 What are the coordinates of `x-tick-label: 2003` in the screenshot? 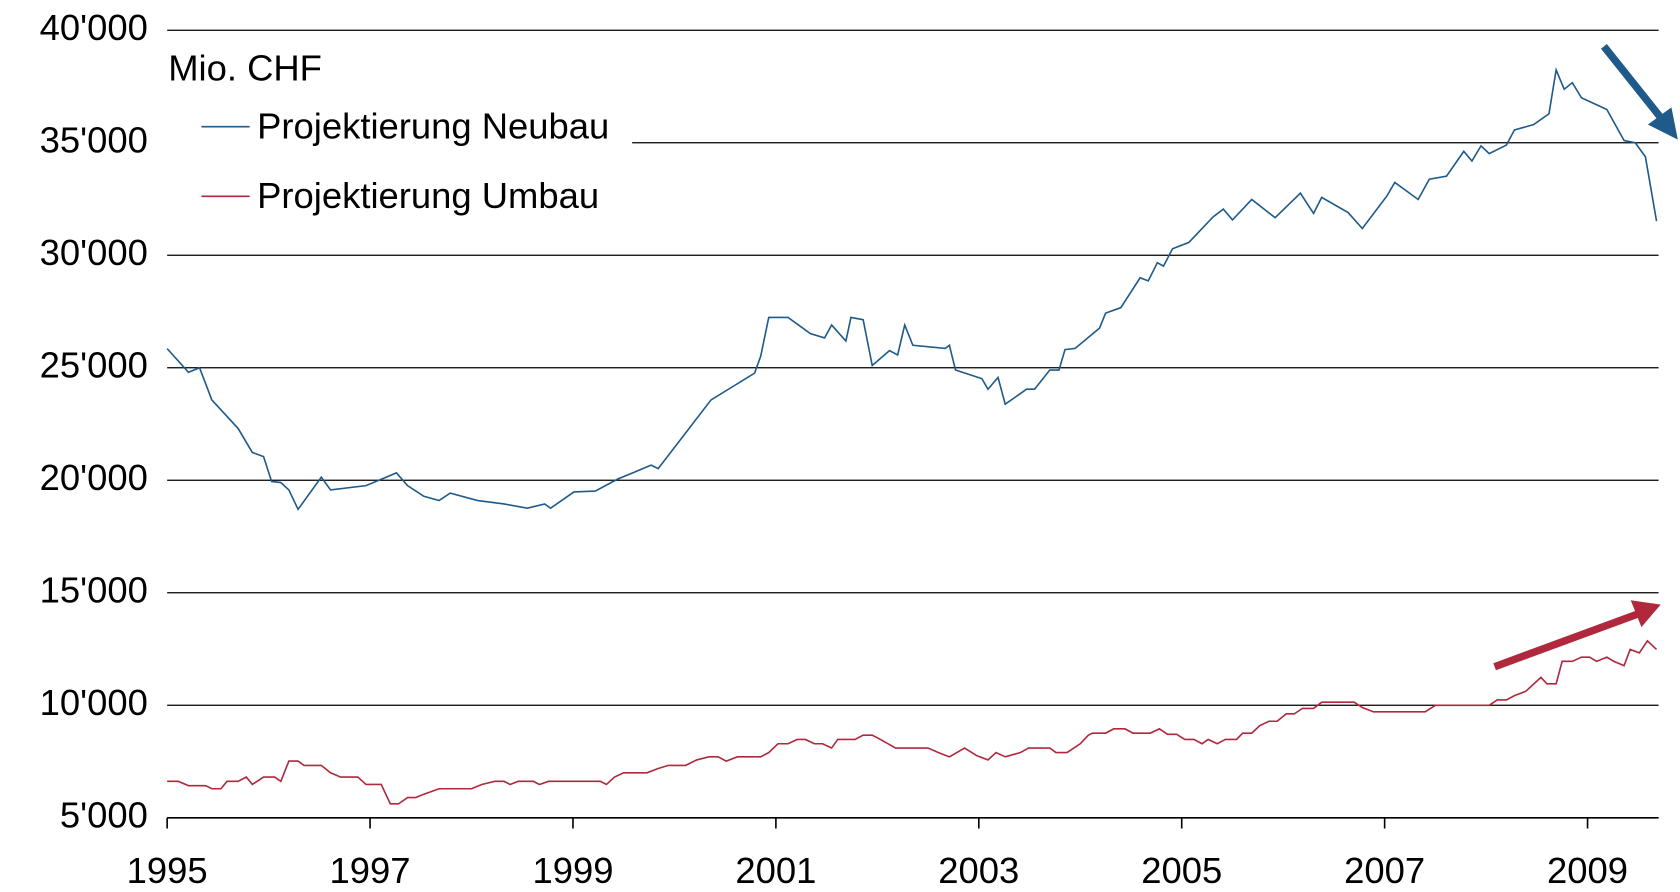 It's located at (978, 870).